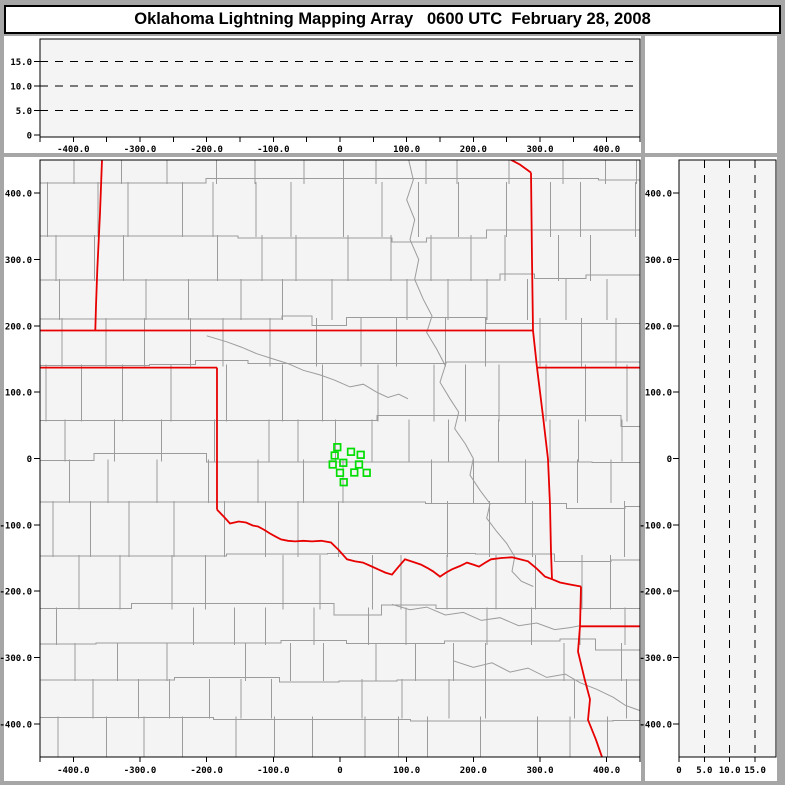  I want to click on texas-arkansas-south-border, so click(590, 691).